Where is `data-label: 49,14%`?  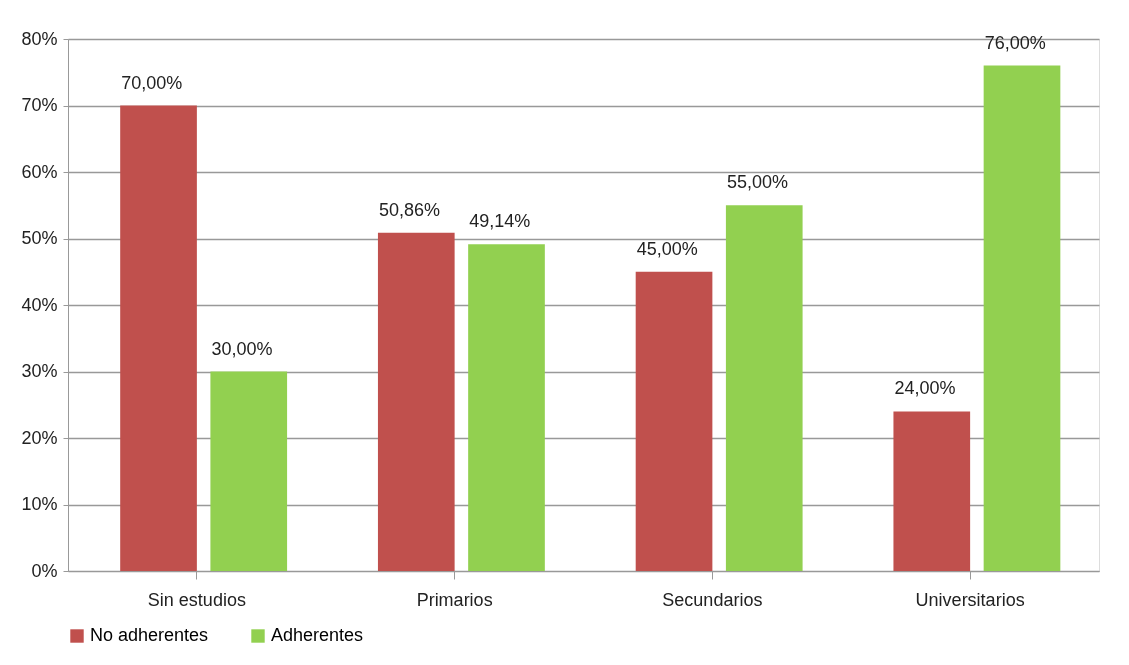
data-label: 49,14% is located at coordinates (500, 221).